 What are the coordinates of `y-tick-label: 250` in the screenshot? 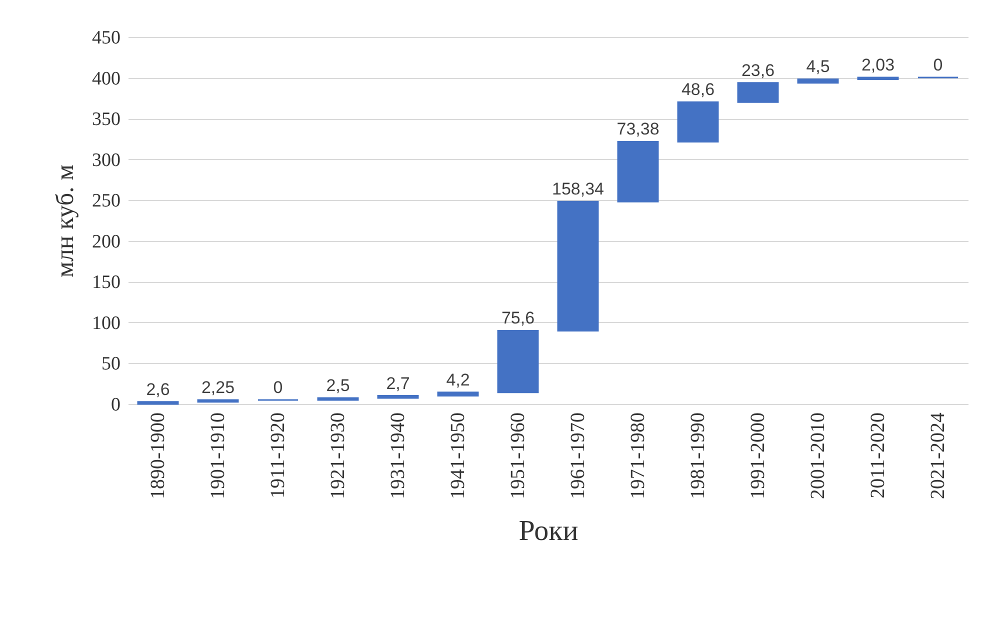 It's located at (106, 201).